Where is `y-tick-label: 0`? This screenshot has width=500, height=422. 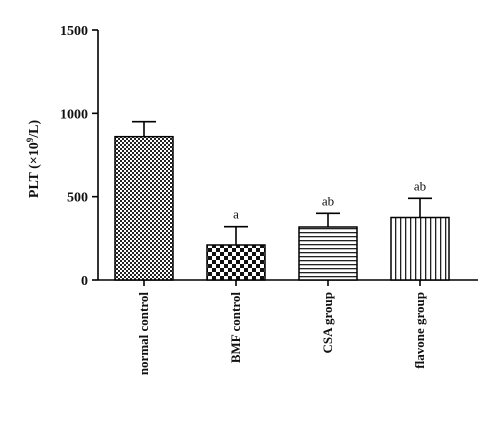
y-tick-label: 0 is located at coordinates (84, 281).